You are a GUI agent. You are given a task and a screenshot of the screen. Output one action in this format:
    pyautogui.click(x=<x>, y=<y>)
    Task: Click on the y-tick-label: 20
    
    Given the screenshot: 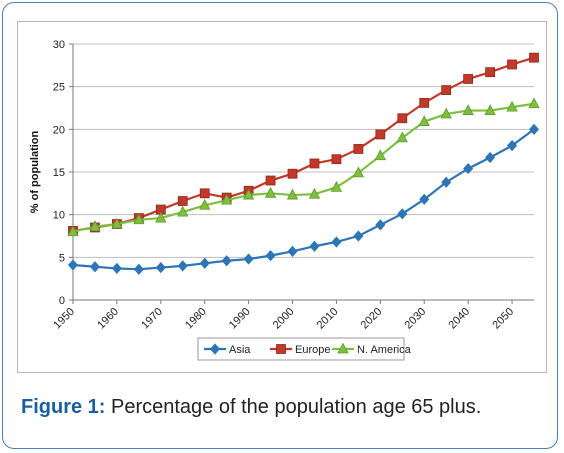 What is the action you would take?
    pyautogui.click(x=59, y=130)
    